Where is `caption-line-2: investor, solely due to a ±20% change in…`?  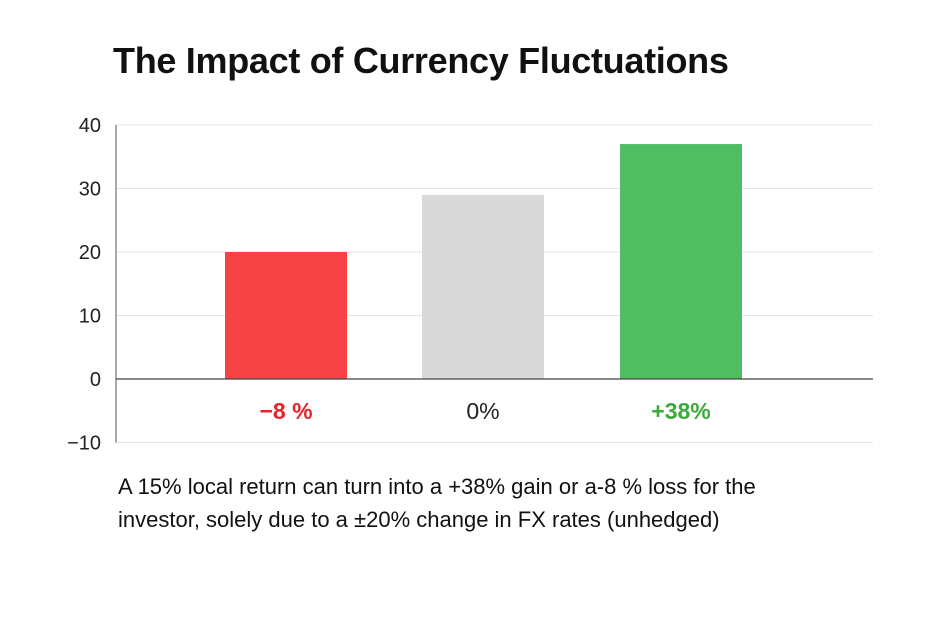
caption-line-2: investor, solely due to a ±20% change in… is located at coordinates (419, 519).